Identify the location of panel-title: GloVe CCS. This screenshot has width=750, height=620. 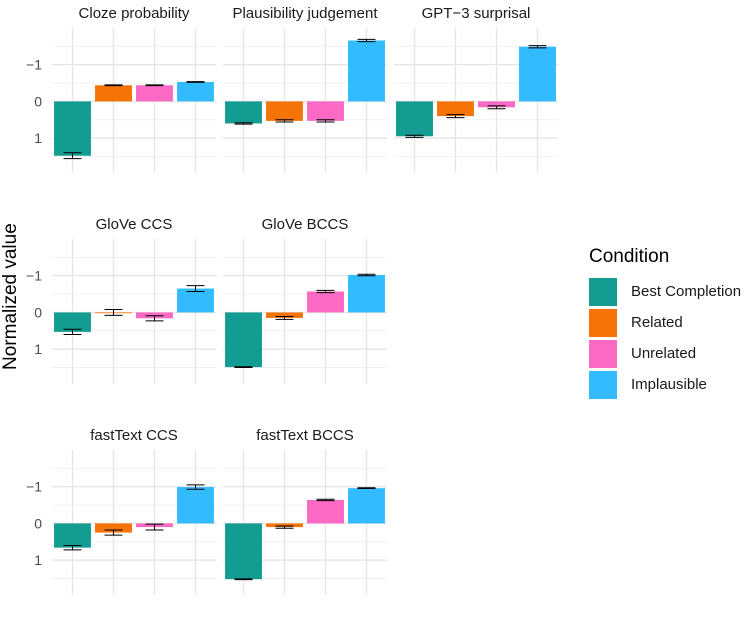
(134, 224).